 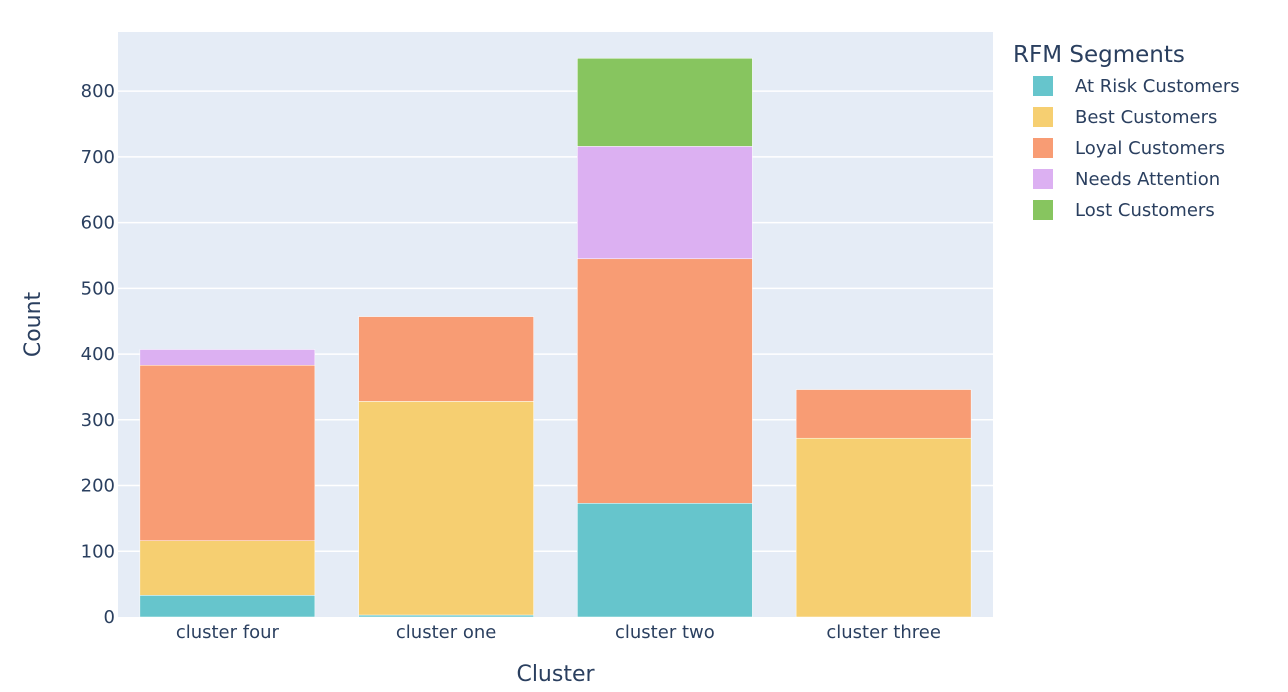 I want to click on legend-label: Best Customers, so click(x=1146, y=117).